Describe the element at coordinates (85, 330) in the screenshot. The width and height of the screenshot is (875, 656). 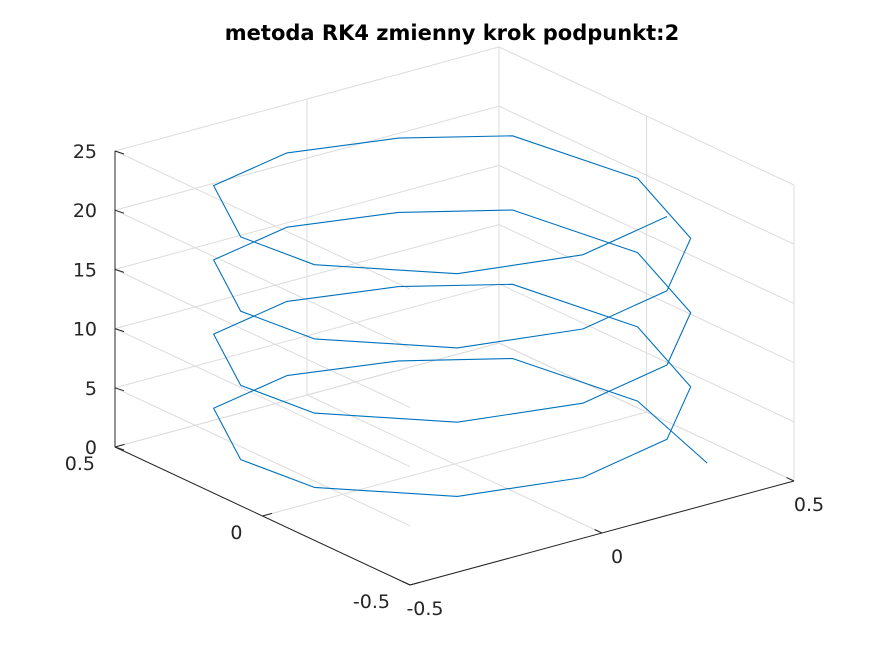
I see `z-tick-label: 10` at that location.